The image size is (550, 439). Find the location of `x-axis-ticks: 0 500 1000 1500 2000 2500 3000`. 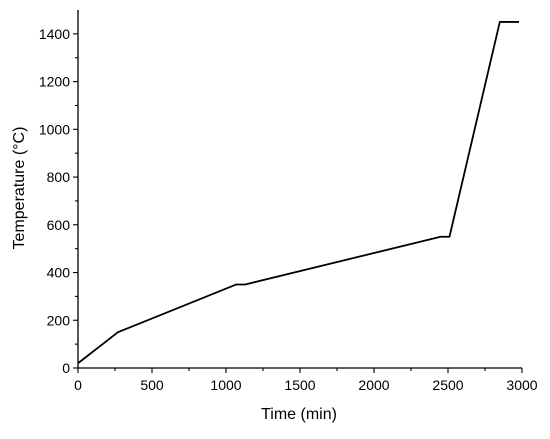

x-axis-ticks: 0 500 1000 1500 2000 2500 3000 is located at coordinates (306, 380).